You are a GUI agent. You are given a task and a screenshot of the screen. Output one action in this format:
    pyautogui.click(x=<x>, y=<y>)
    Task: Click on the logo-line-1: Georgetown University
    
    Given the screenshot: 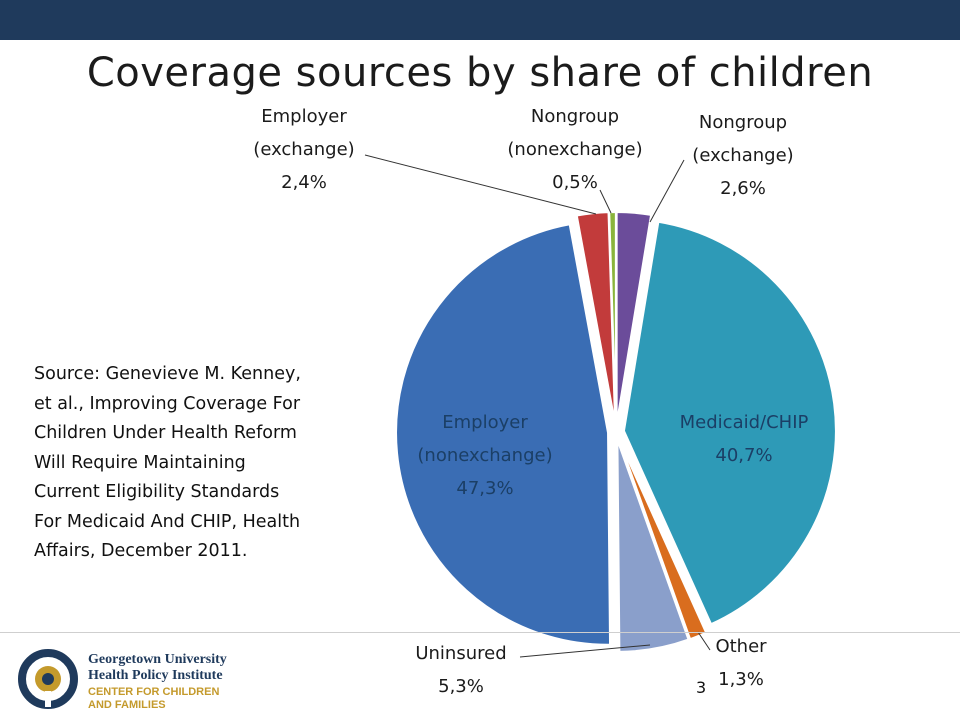 What is the action you would take?
    pyautogui.click(x=157, y=659)
    